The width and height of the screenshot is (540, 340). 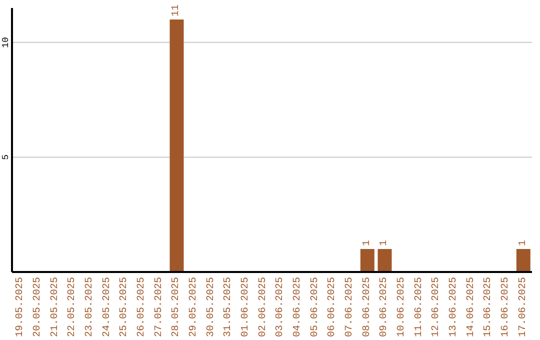 What do you see at coordinates (72, 307) in the screenshot?
I see `x-tick-label: 22.05.2025` at bounding box center [72, 307].